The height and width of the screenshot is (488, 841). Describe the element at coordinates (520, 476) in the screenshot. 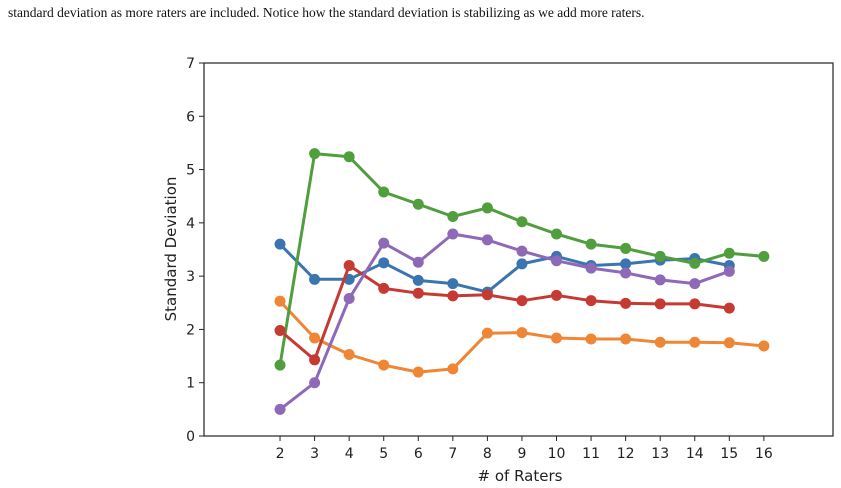

I see `x-axis-label: # of Raters` at that location.